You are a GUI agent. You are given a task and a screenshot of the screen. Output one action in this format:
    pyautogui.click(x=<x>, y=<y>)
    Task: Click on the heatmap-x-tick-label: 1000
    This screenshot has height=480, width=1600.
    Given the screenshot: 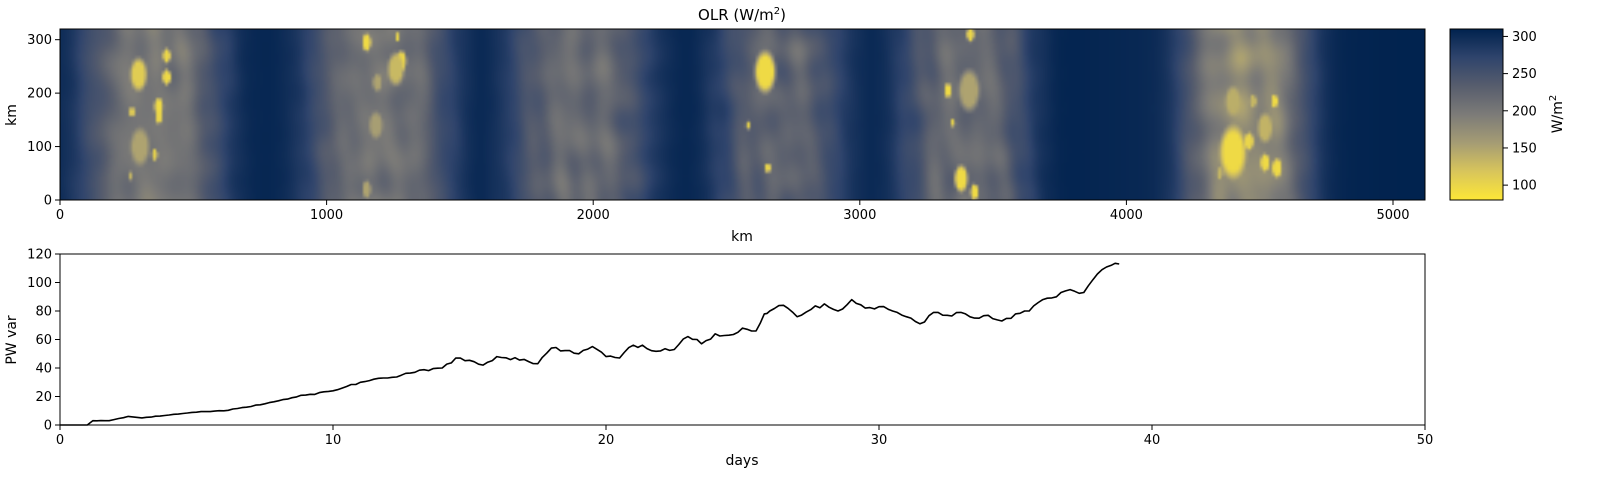 What is the action you would take?
    pyautogui.click(x=326, y=215)
    